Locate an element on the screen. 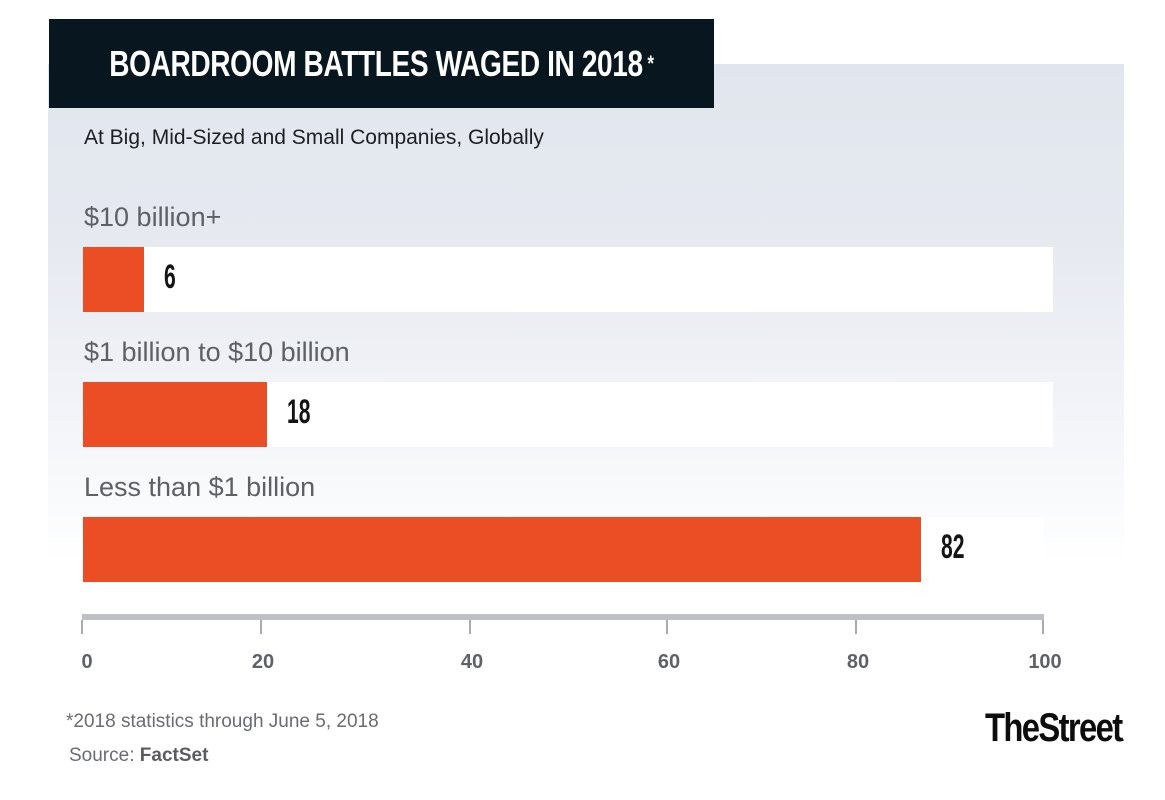 This screenshot has width=1165, height=800. bar-value-label: 18 is located at coordinates (299, 412).